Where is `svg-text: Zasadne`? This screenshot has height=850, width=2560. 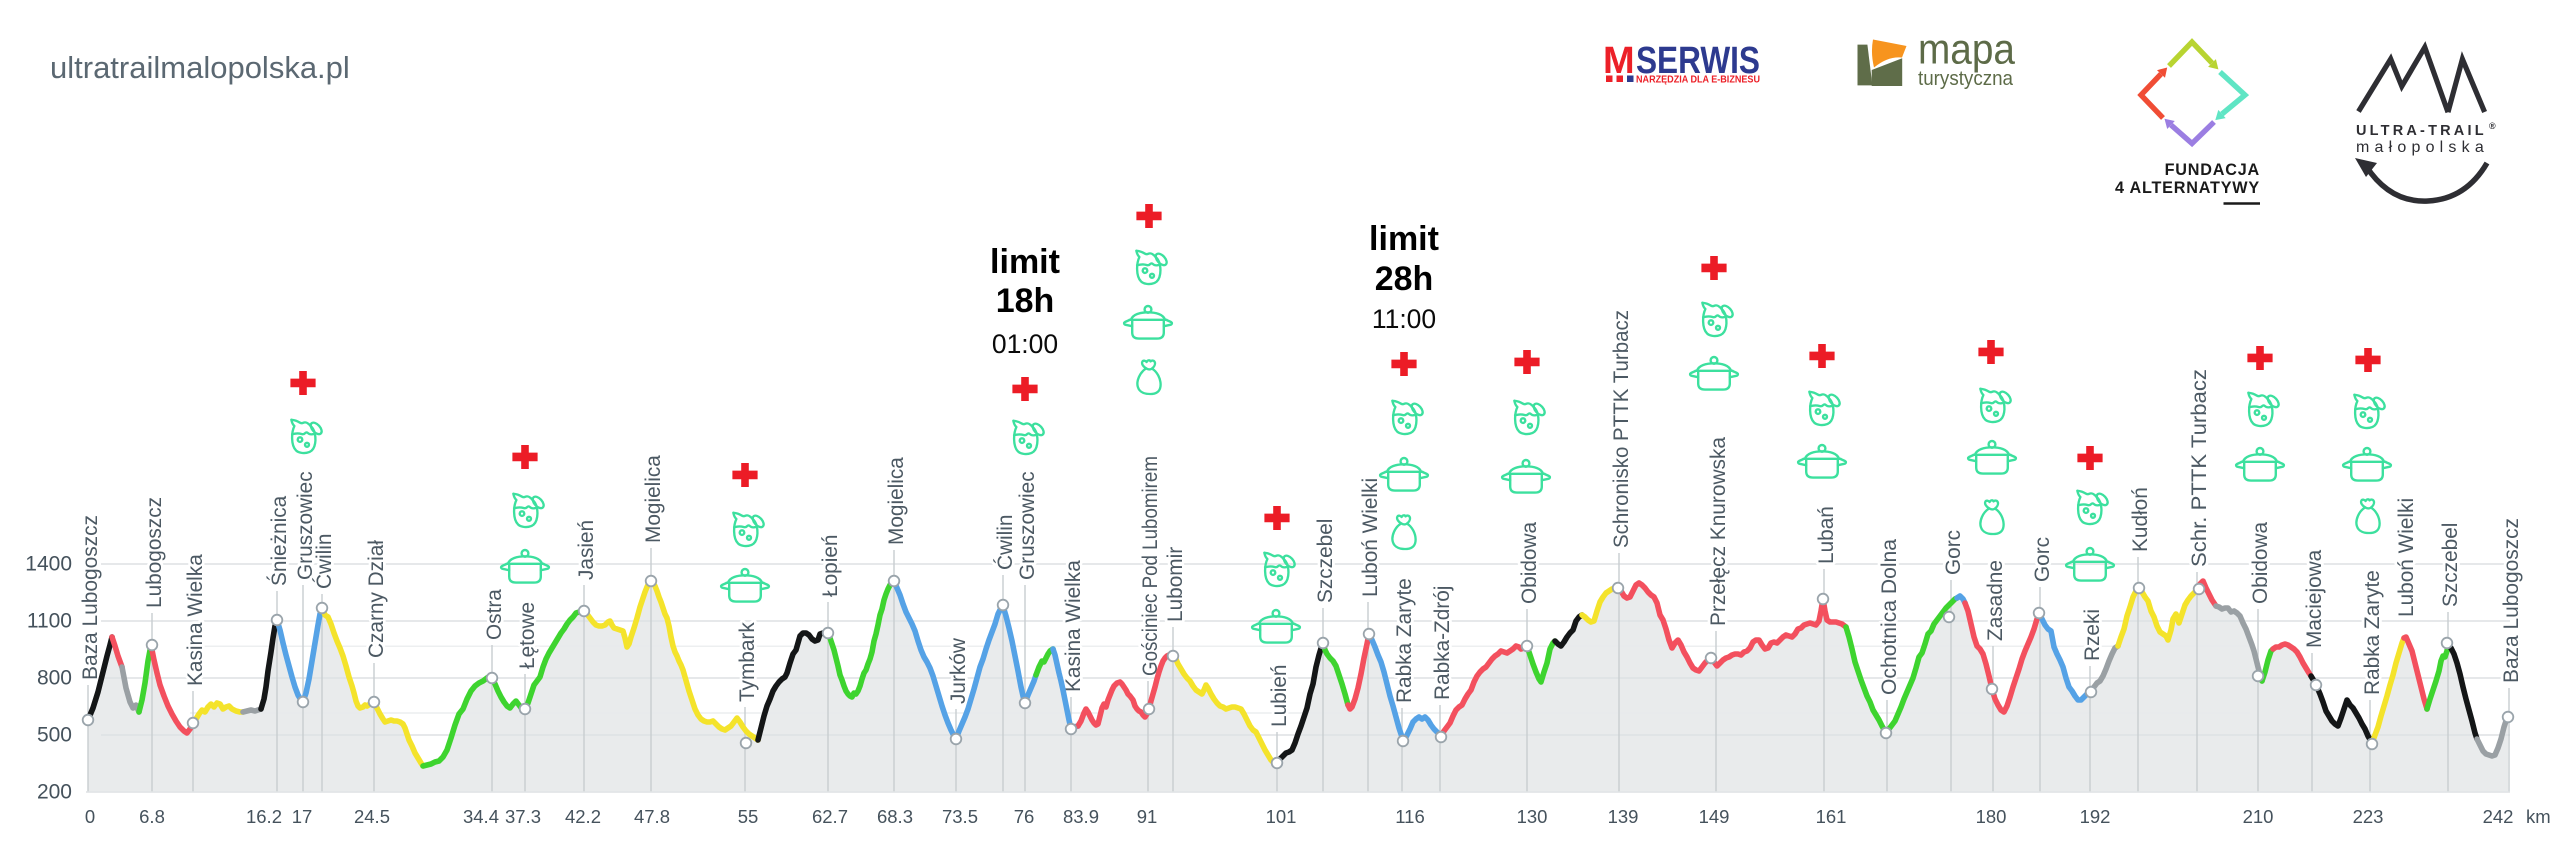 svg-text: Zasadne is located at coordinates (1995, 600).